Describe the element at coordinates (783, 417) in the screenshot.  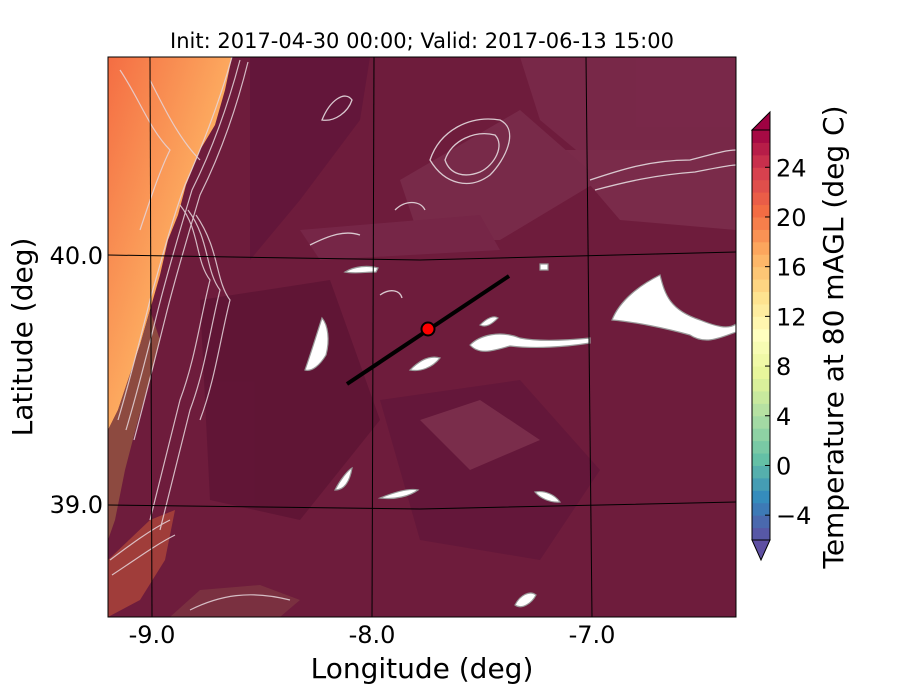
I see `colorbar-tick-label: 4` at that location.